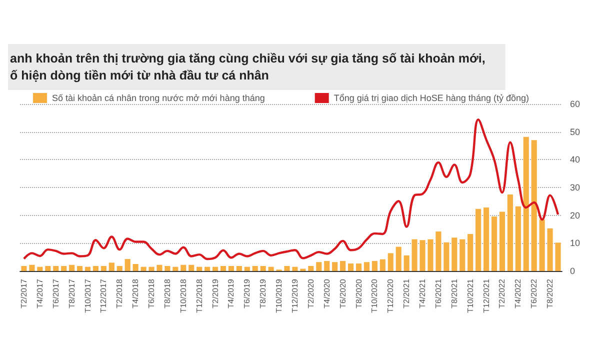  Describe the element at coordinates (327, 293) in the screenshot. I see `x-tick-label: T4/2020` at that location.